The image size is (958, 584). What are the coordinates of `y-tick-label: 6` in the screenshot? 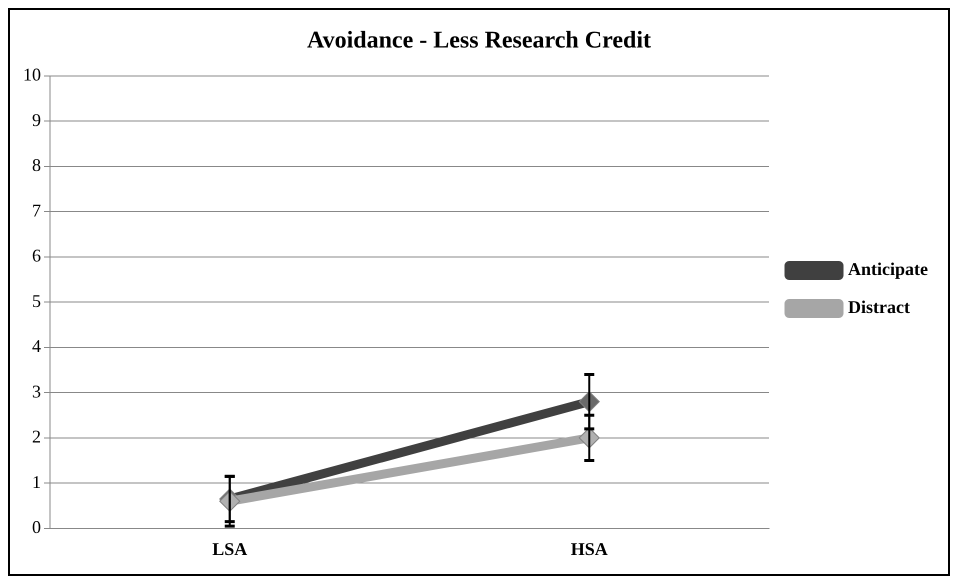 It's located at (36, 256).